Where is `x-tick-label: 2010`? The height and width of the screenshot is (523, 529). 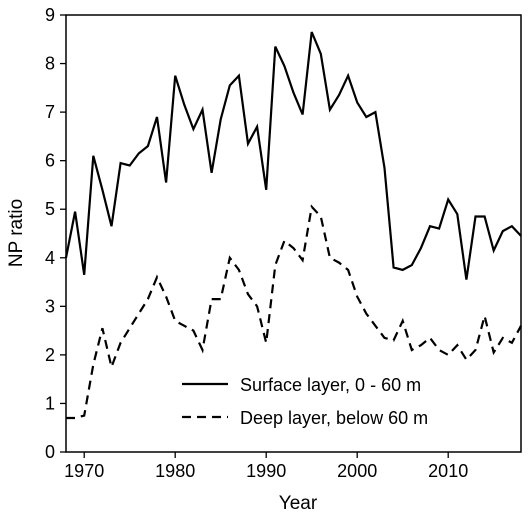 x-tick-label: 2010 is located at coordinates (448, 471).